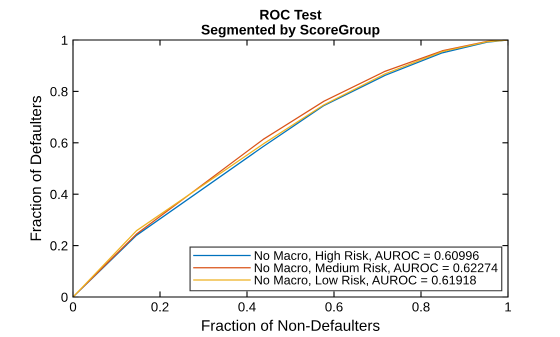  What do you see at coordinates (247, 307) in the screenshot?
I see `x-tick-label: 0.4` at bounding box center [247, 307].